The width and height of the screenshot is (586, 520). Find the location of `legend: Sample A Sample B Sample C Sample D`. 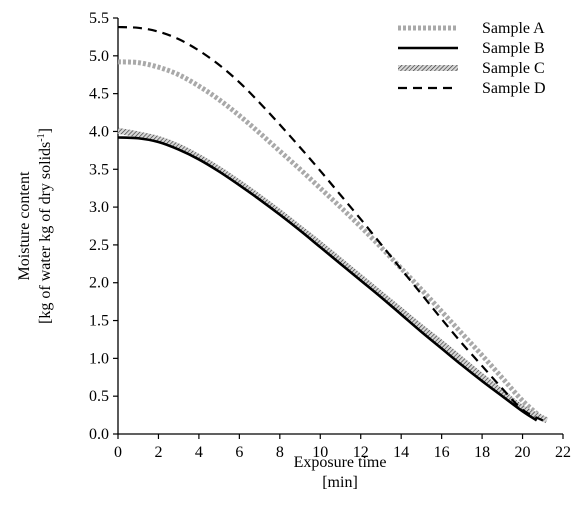

legend: Sample A Sample B Sample C Sample D is located at coordinates (472, 58).